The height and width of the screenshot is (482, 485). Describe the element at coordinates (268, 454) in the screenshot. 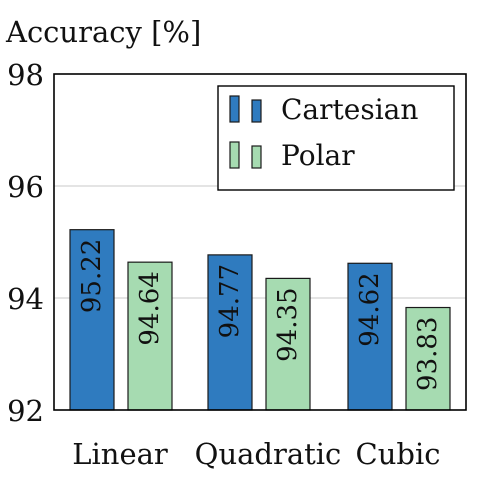

I see `x-tick-label: Quadratic` at that location.